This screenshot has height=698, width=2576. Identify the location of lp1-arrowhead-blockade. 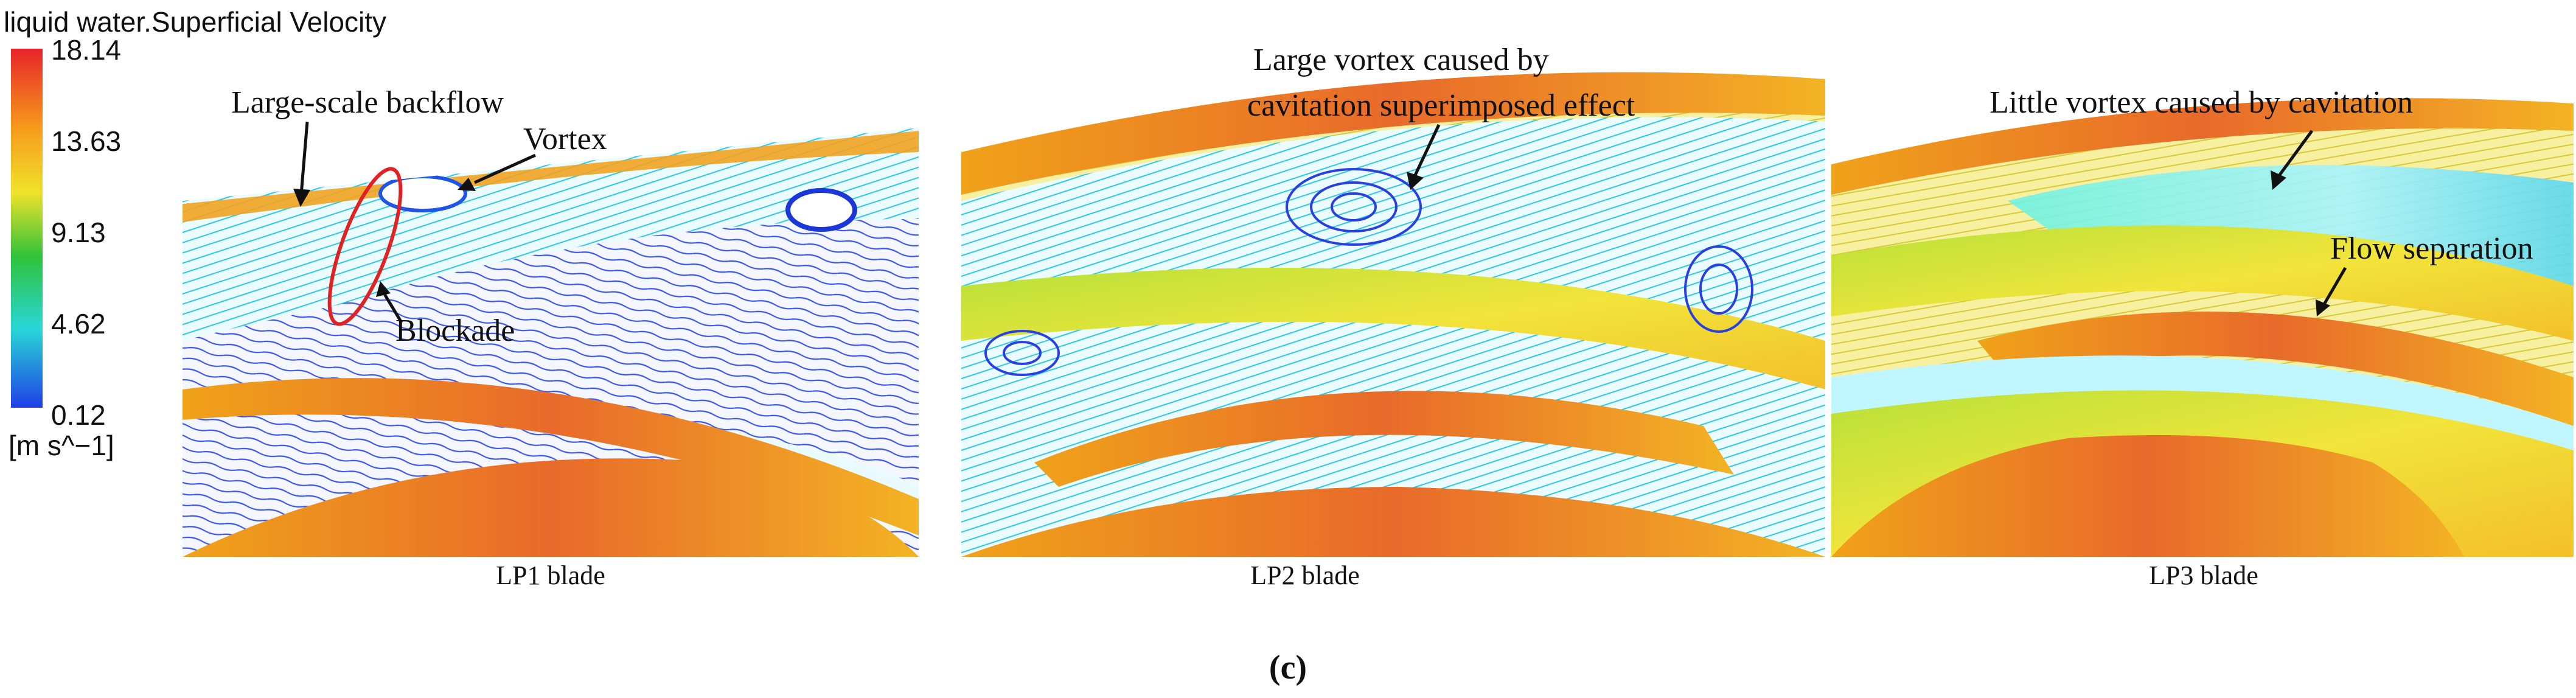
(383, 289).